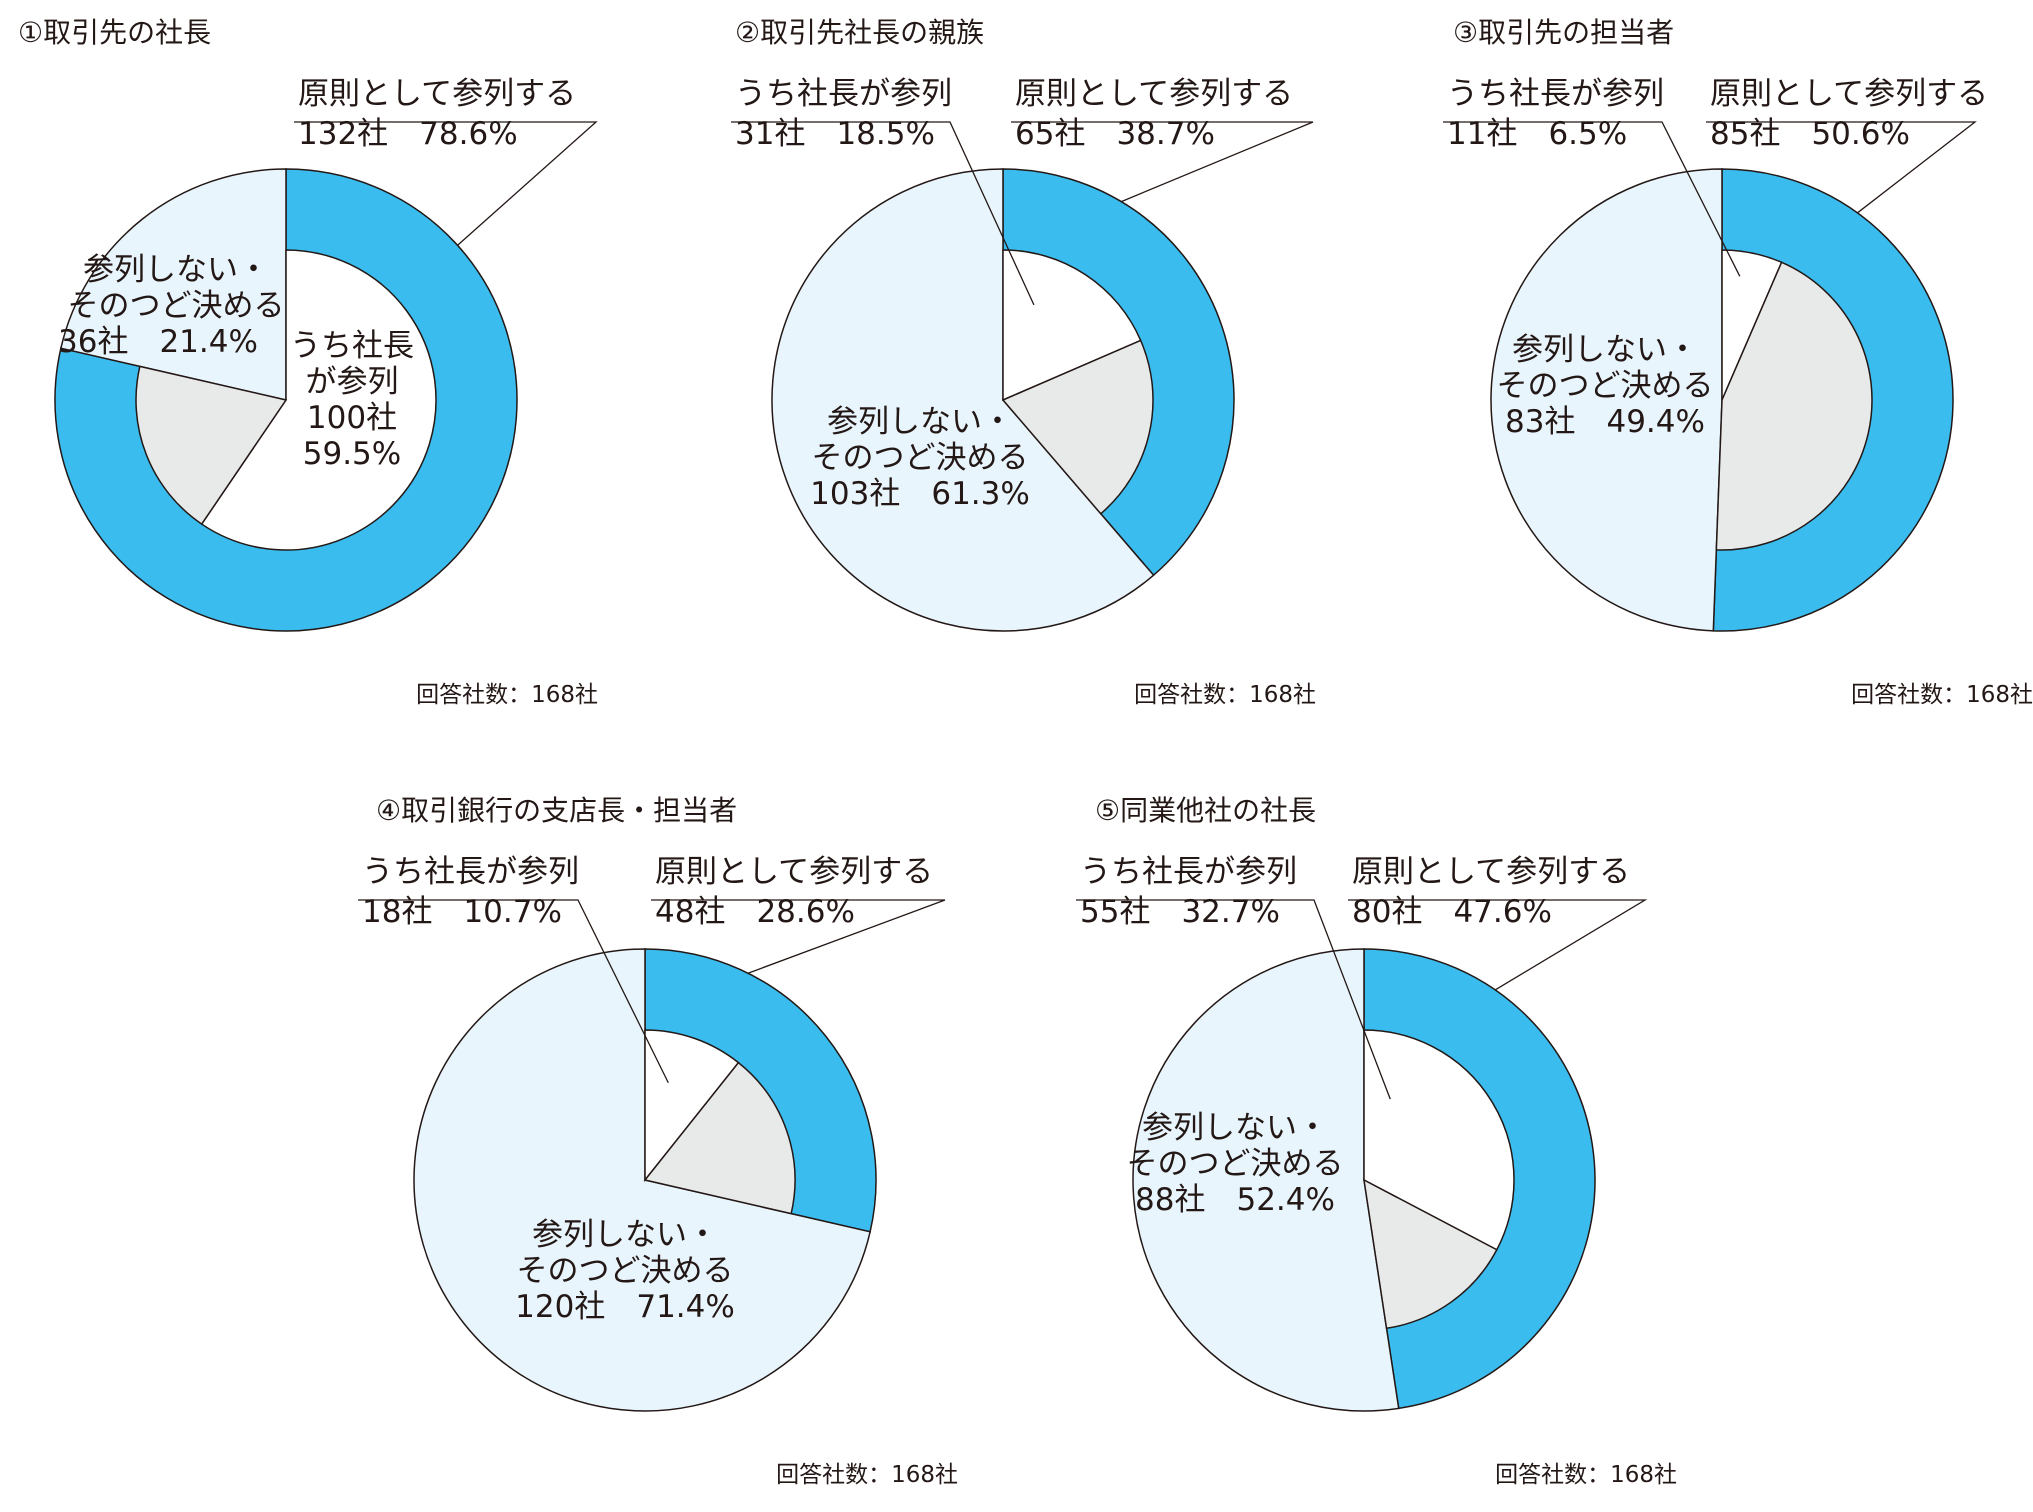 This screenshot has width=2033, height=1512. I want to click on not-attend-value: 88社 52.4%, so click(1235, 1200).